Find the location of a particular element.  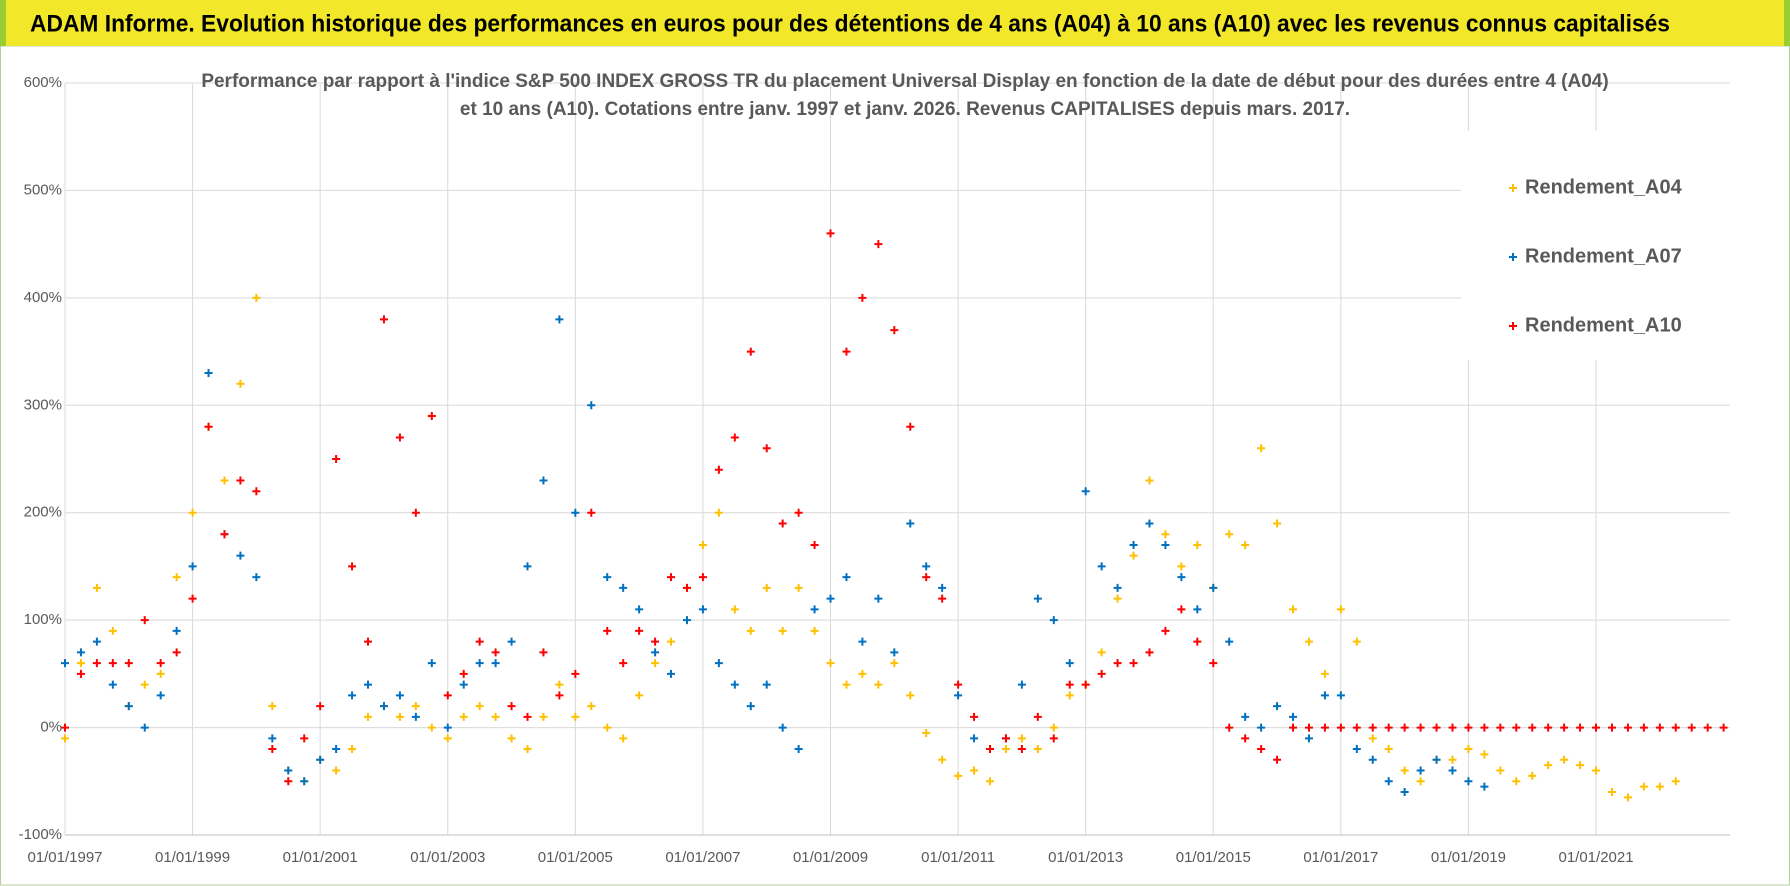

x-tick-label: 01/01/2019 is located at coordinates (1468, 857).